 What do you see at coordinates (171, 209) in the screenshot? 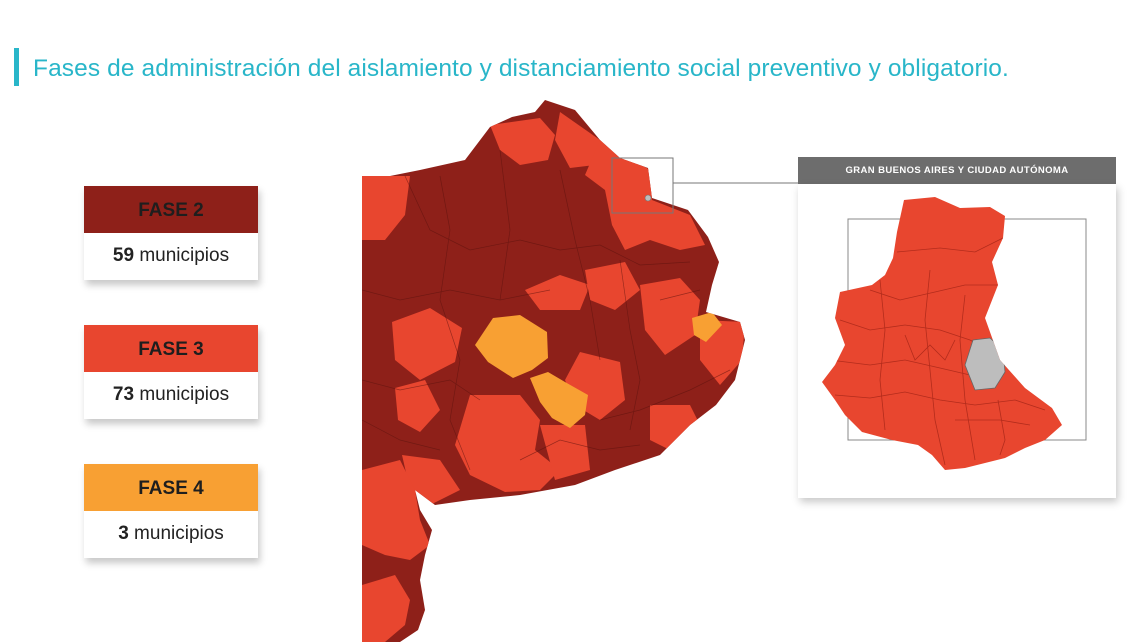
I see `legend-phase-label: FASE 2` at bounding box center [171, 209].